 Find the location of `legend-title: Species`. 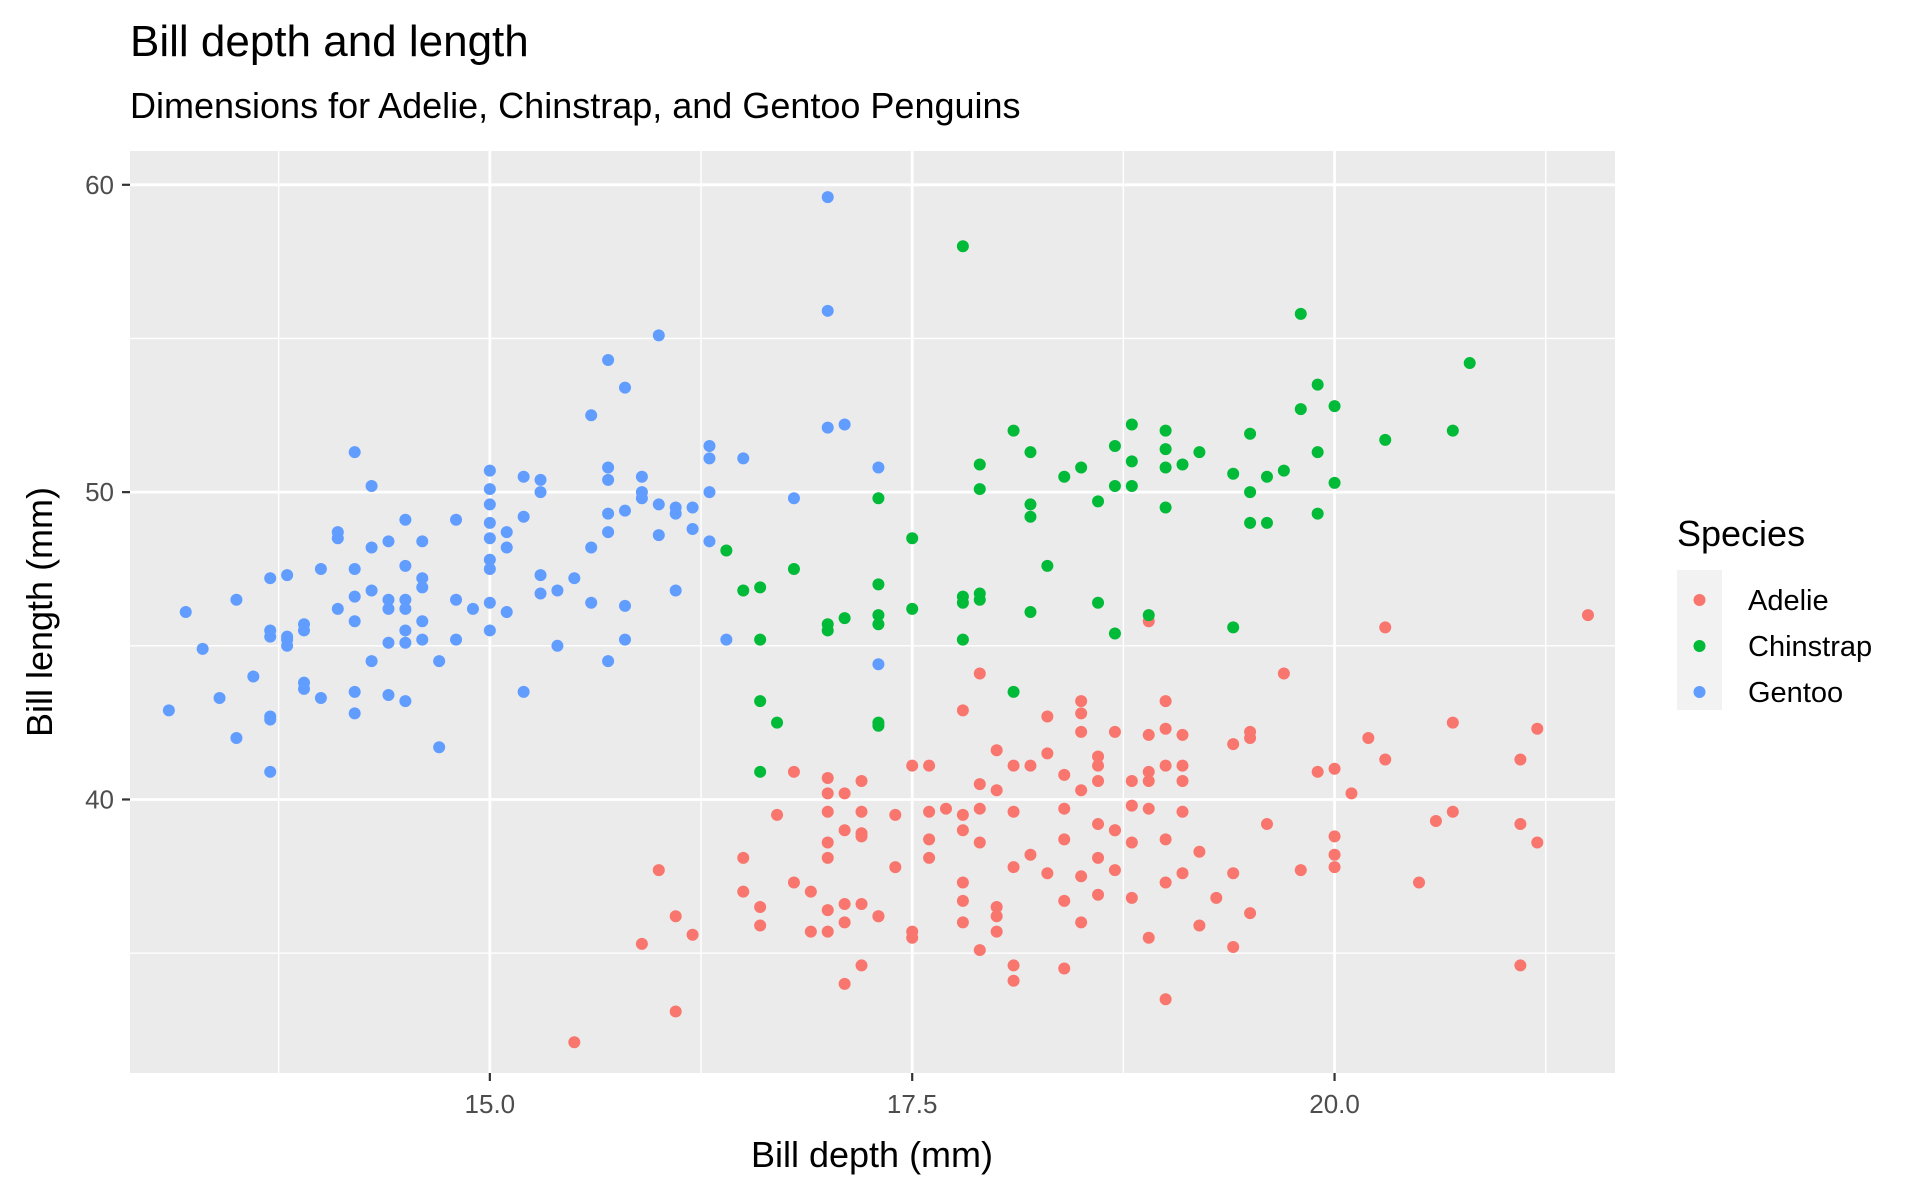

legend-title: Species is located at coordinates (1741, 533).